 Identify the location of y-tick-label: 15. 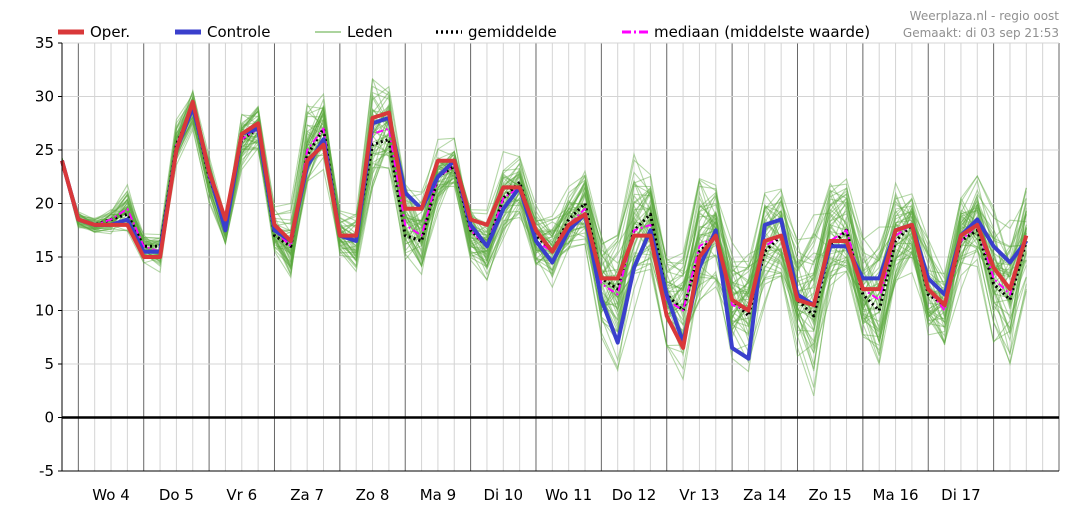
(44, 257).